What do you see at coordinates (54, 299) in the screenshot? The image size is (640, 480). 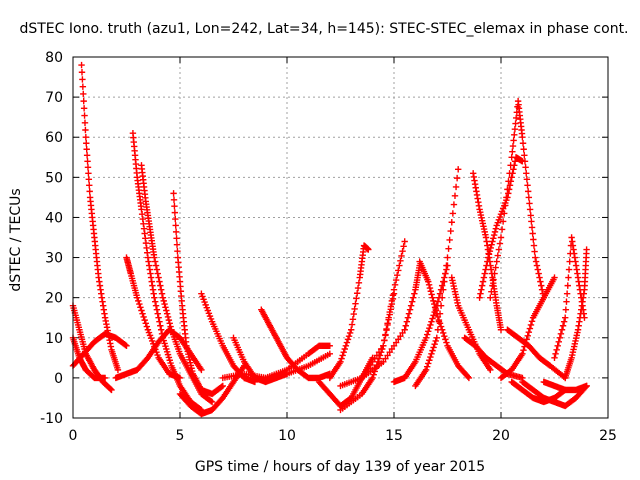 I see `y-tick-label: 20` at bounding box center [54, 299].